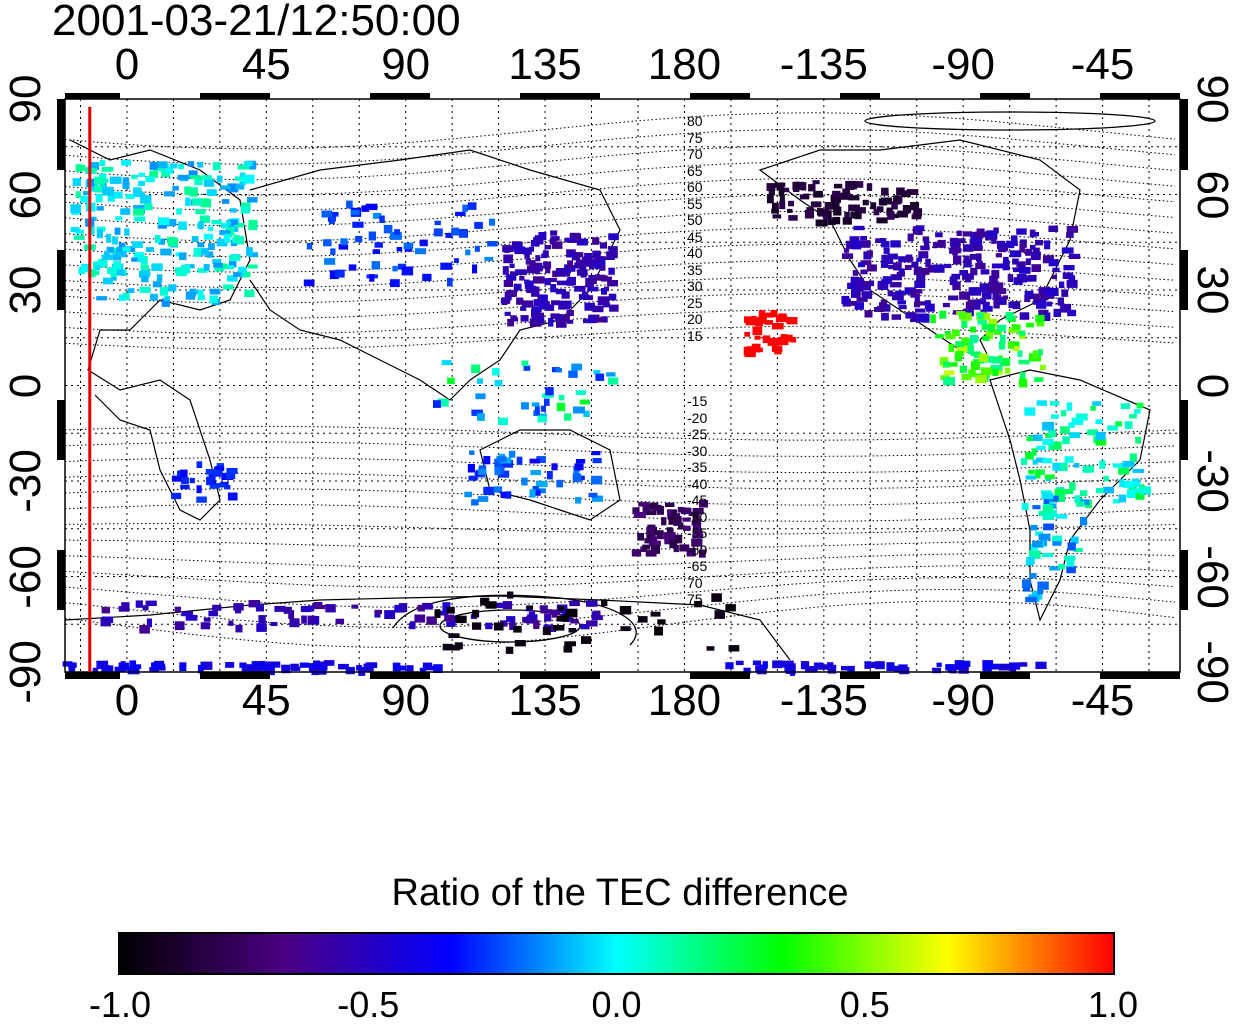 The height and width of the screenshot is (1026, 1240). Describe the element at coordinates (1113, 1004) in the screenshot. I see `colorbar-tick-label: 1.0` at that location.